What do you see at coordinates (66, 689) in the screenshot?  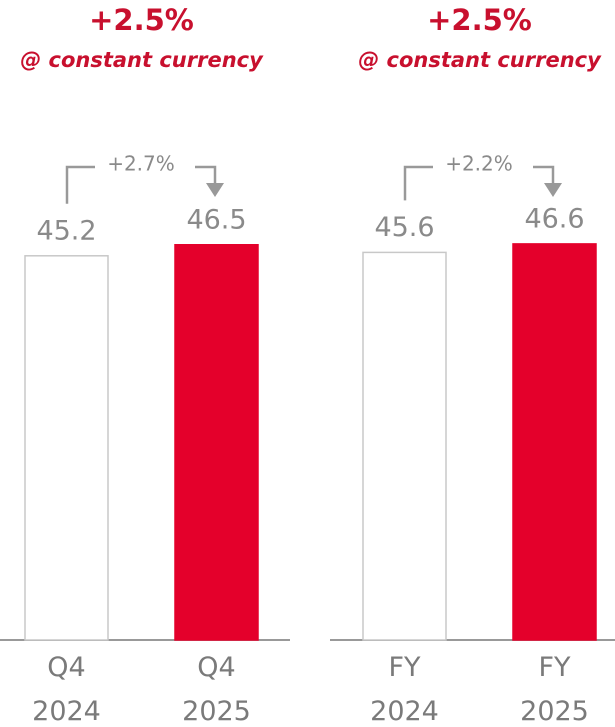 I see `category-label: Q4 2024` at bounding box center [66, 689].